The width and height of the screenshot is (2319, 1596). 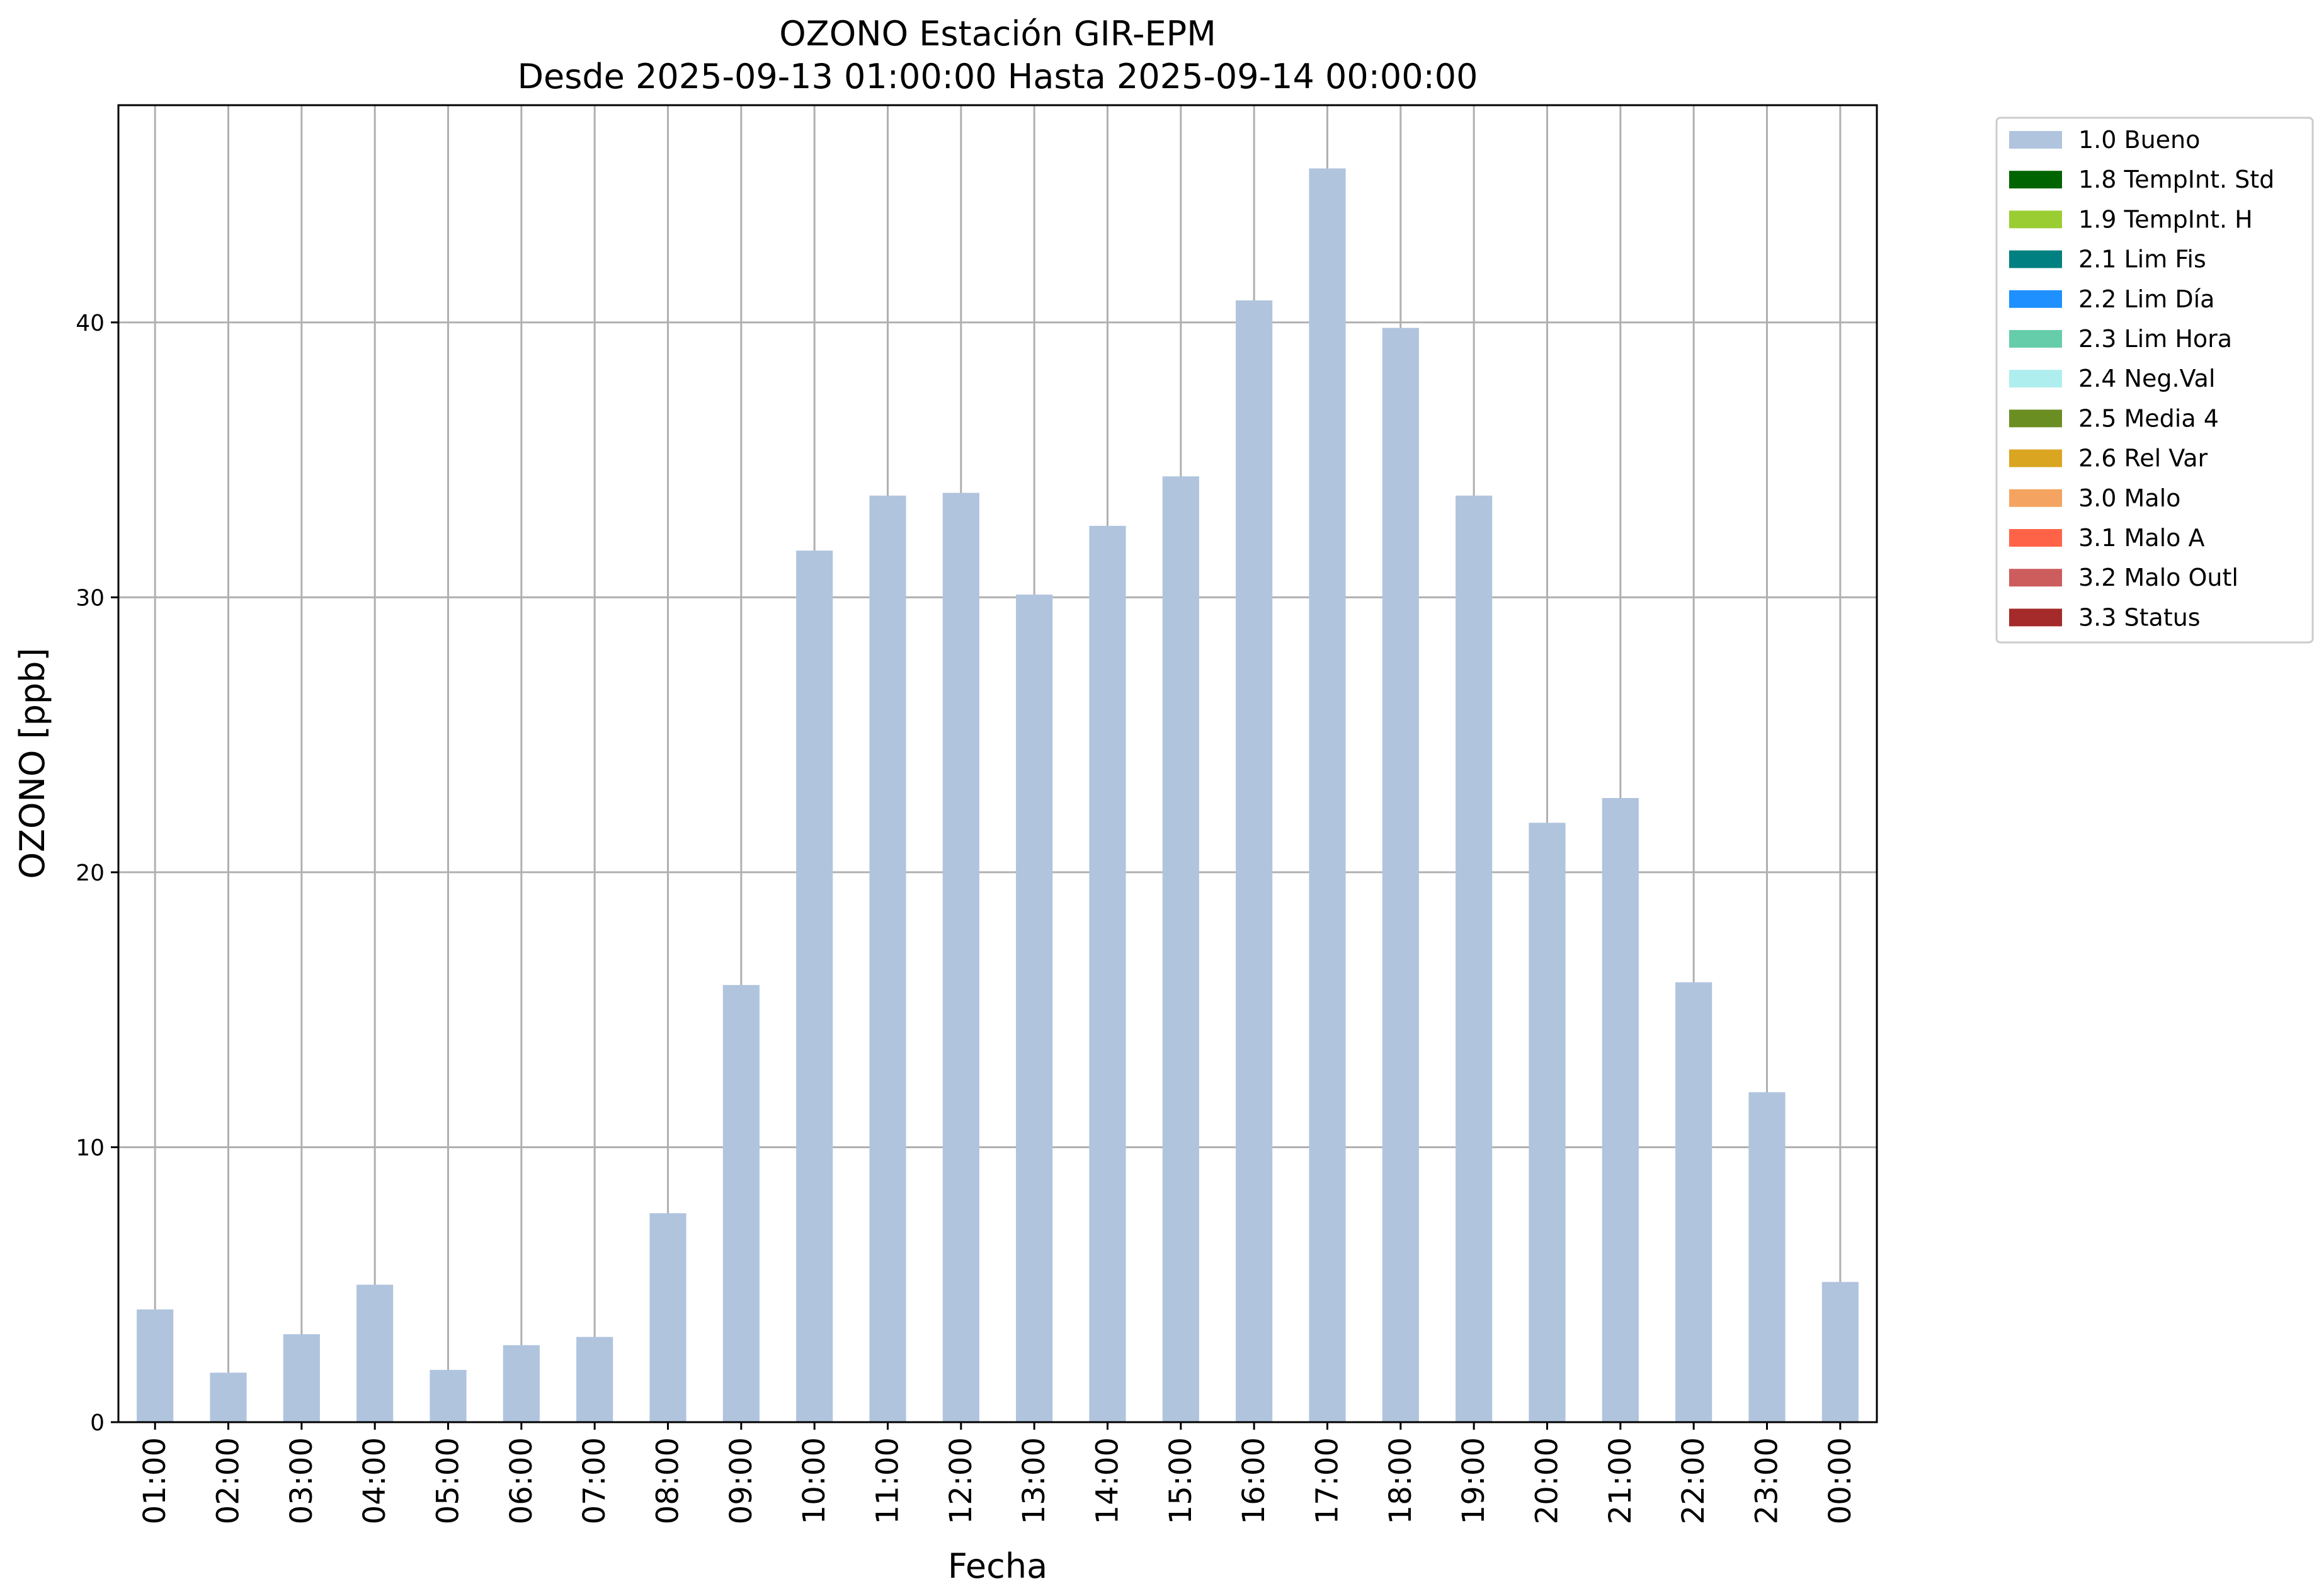 What do you see at coordinates (2176, 179) in the screenshot?
I see `legend-label: 1.8 TempInt. Std` at bounding box center [2176, 179].